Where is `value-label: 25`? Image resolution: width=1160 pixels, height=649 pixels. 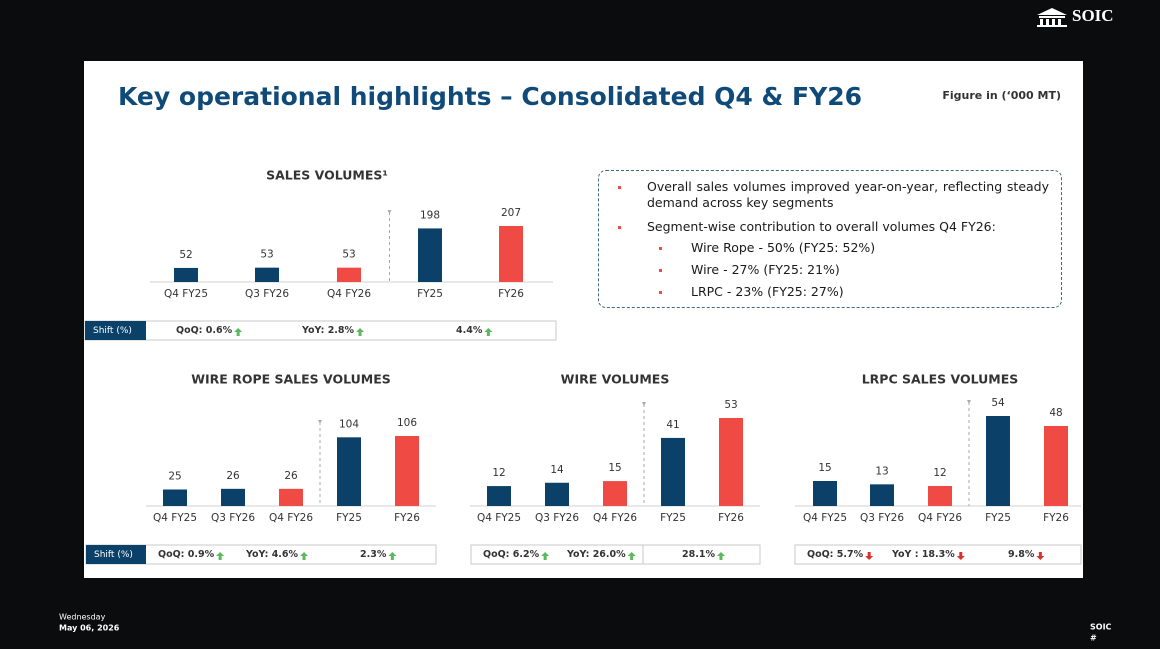
value-label: 25 is located at coordinates (174, 476).